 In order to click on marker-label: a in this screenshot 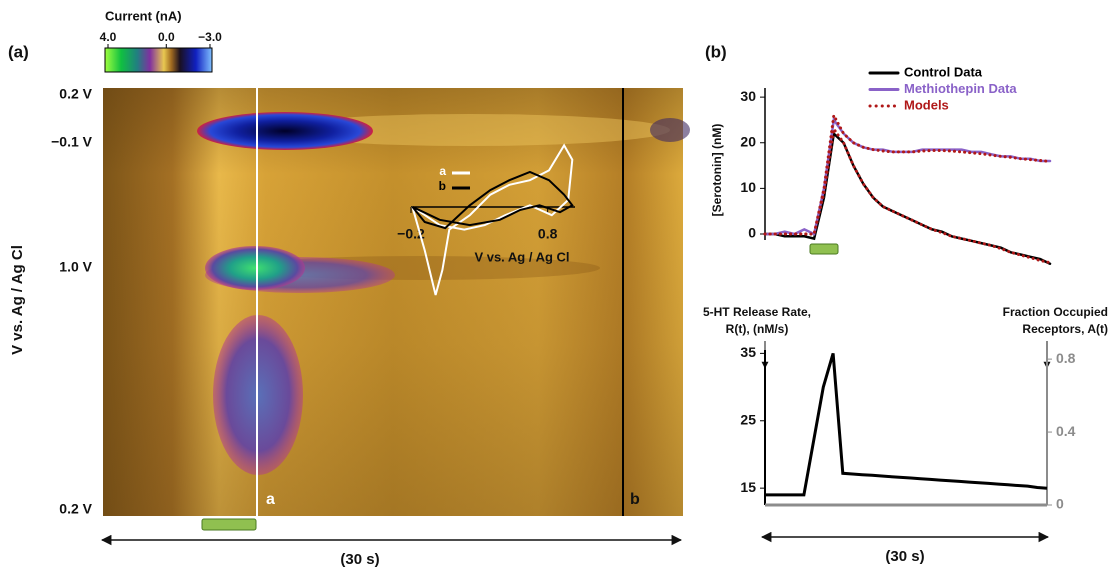, I will do `click(270, 499)`.